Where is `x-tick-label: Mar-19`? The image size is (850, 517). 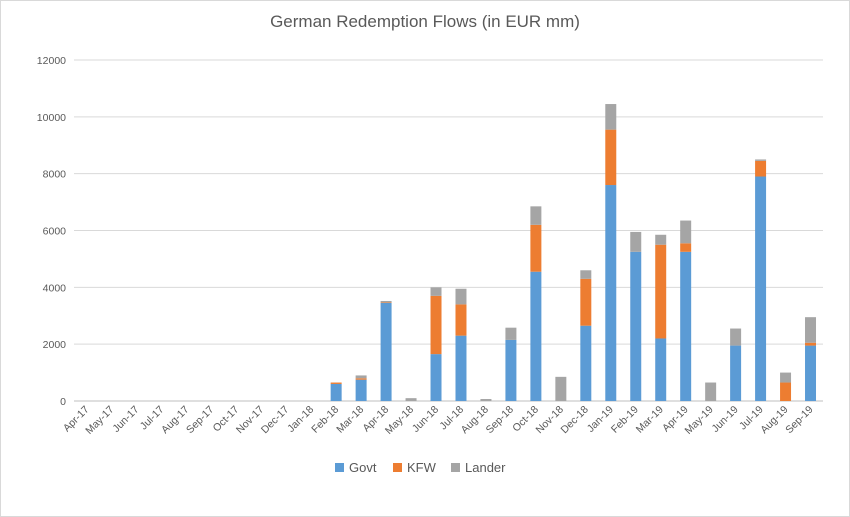 x-tick-label: Mar-19 is located at coordinates (650, 420).